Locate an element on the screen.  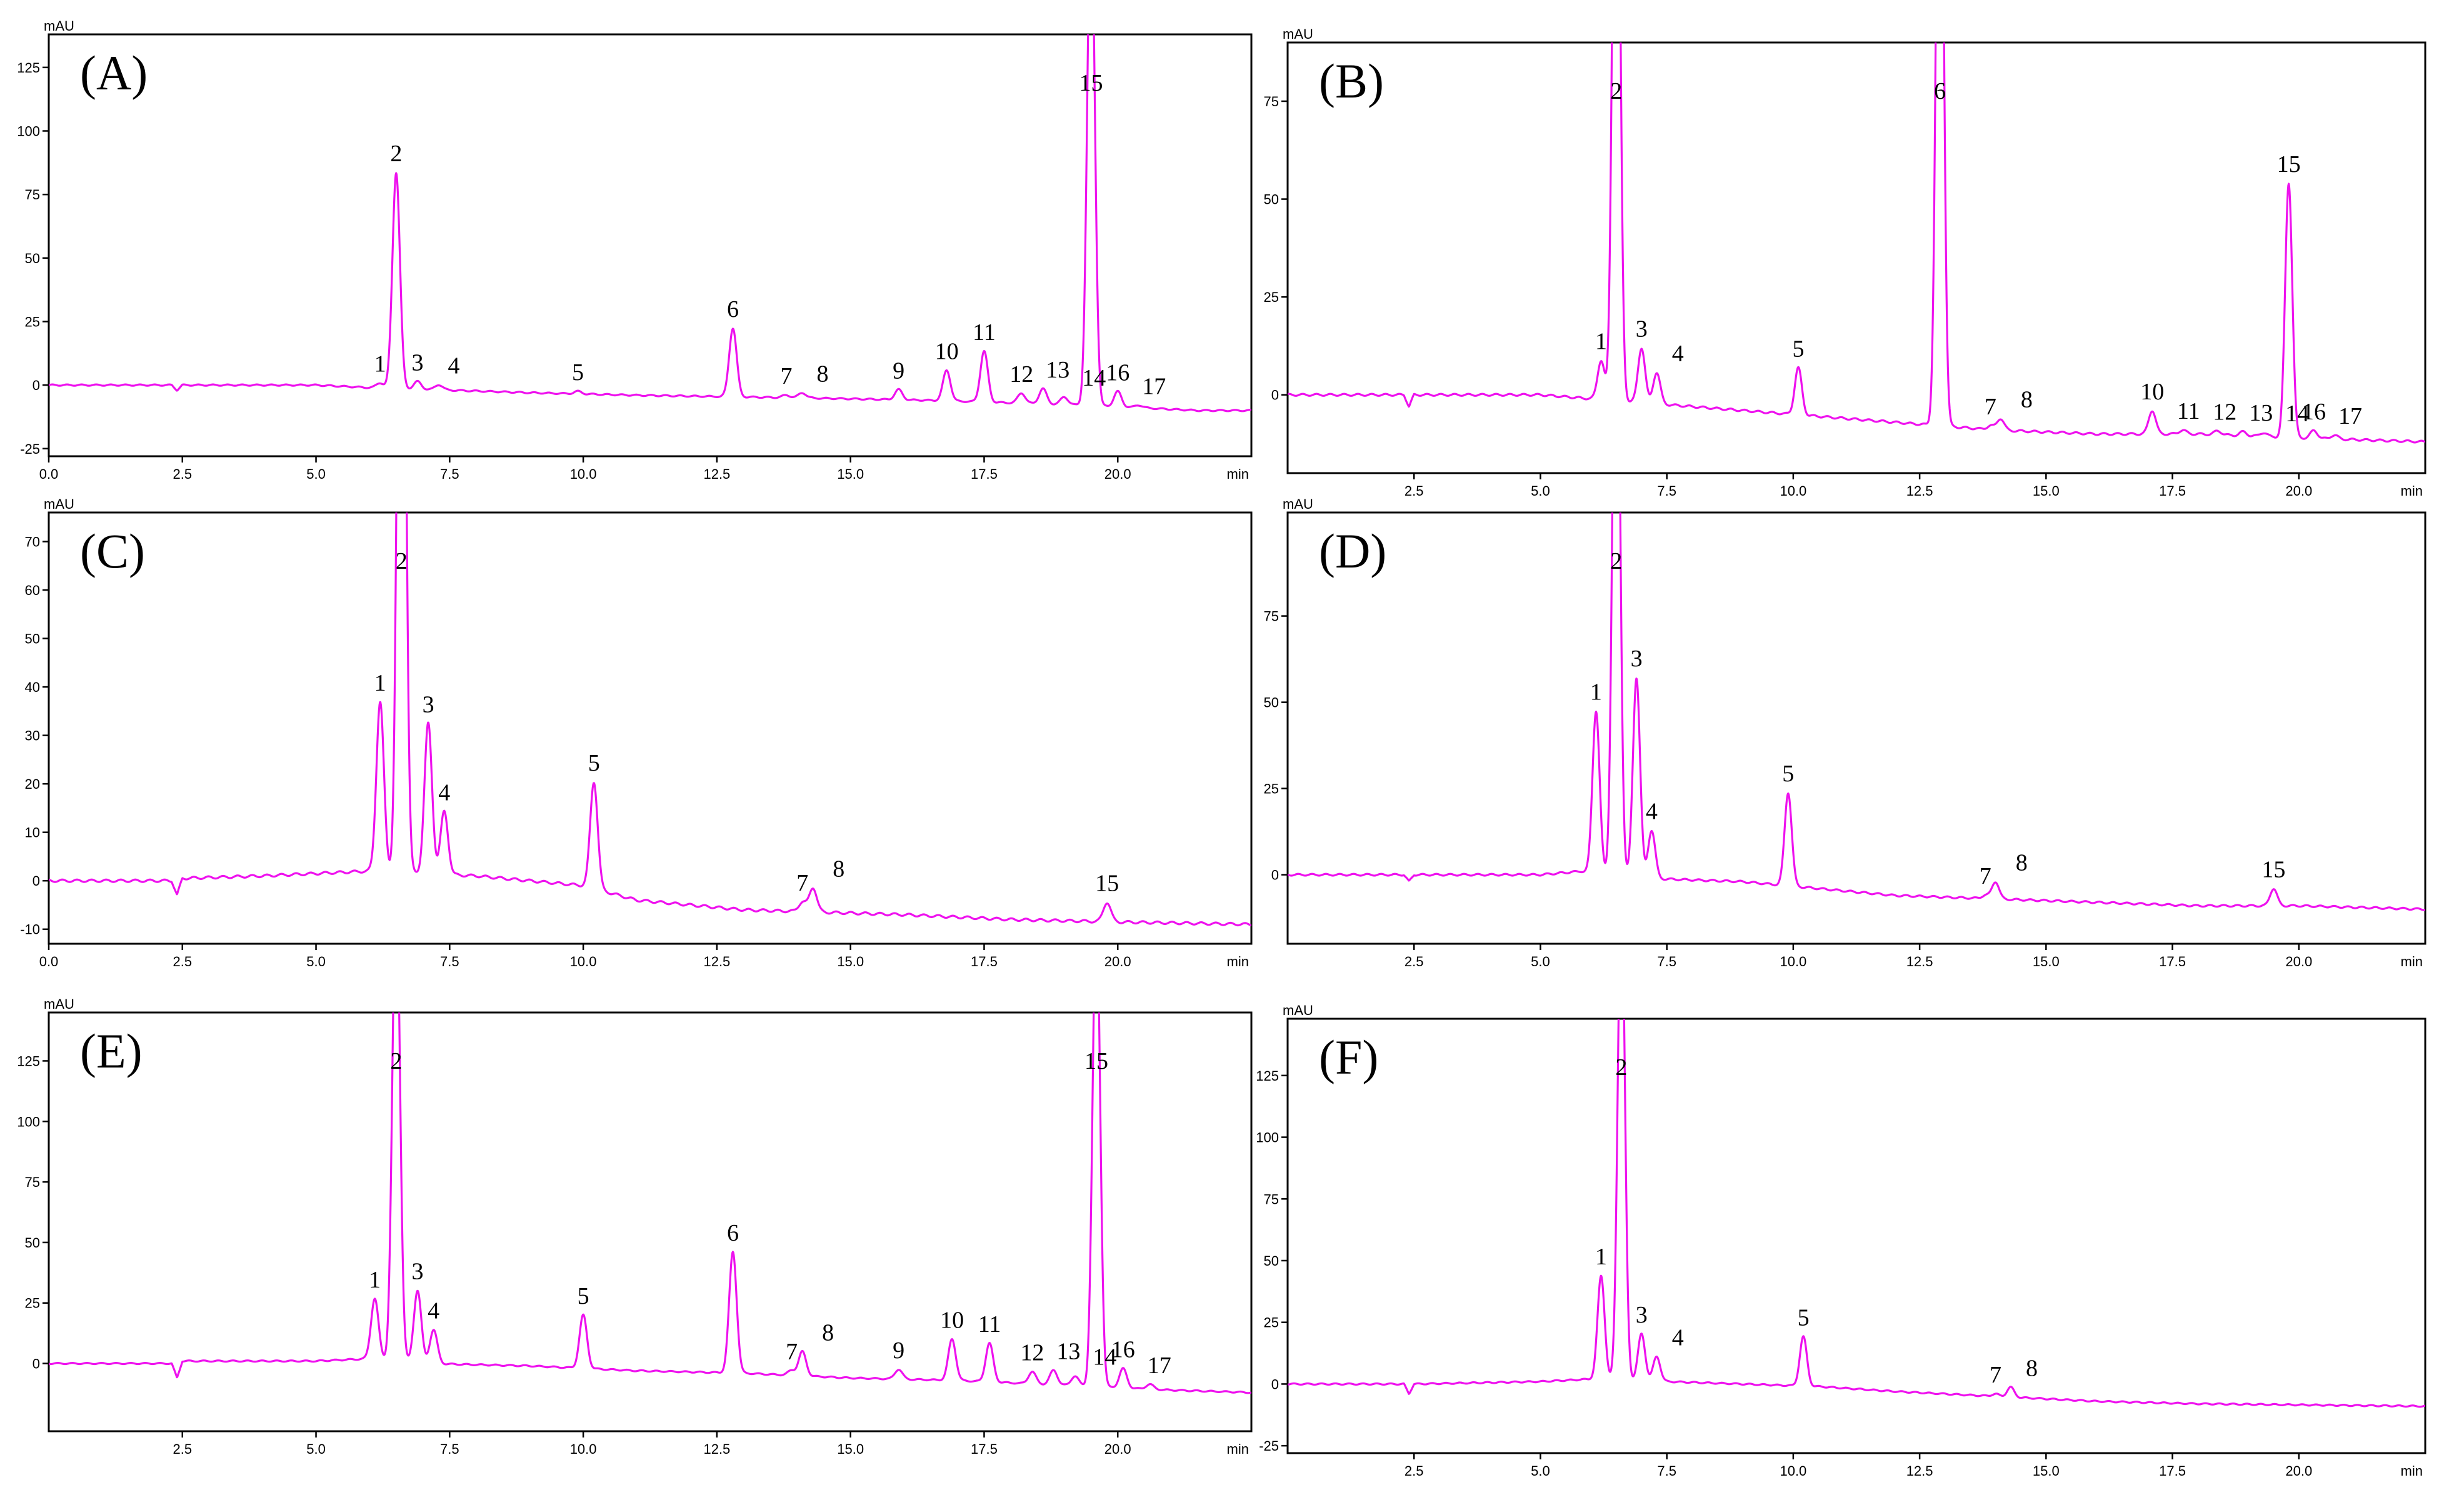
panel-label: (E) is located at coordinates (112, 1051).